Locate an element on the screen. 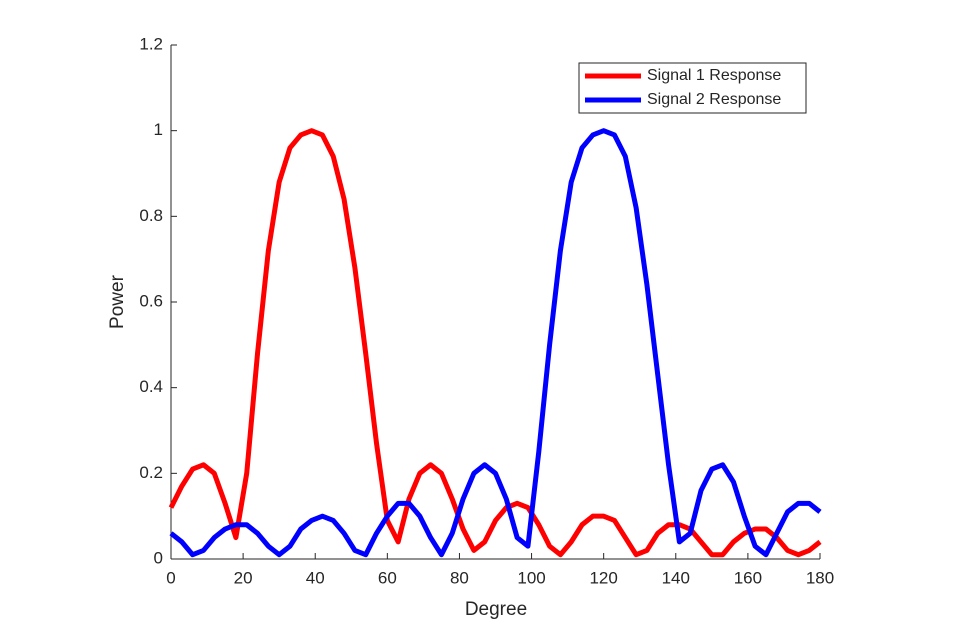  x-axis-label: Degree is located at coordinates (496, 609).